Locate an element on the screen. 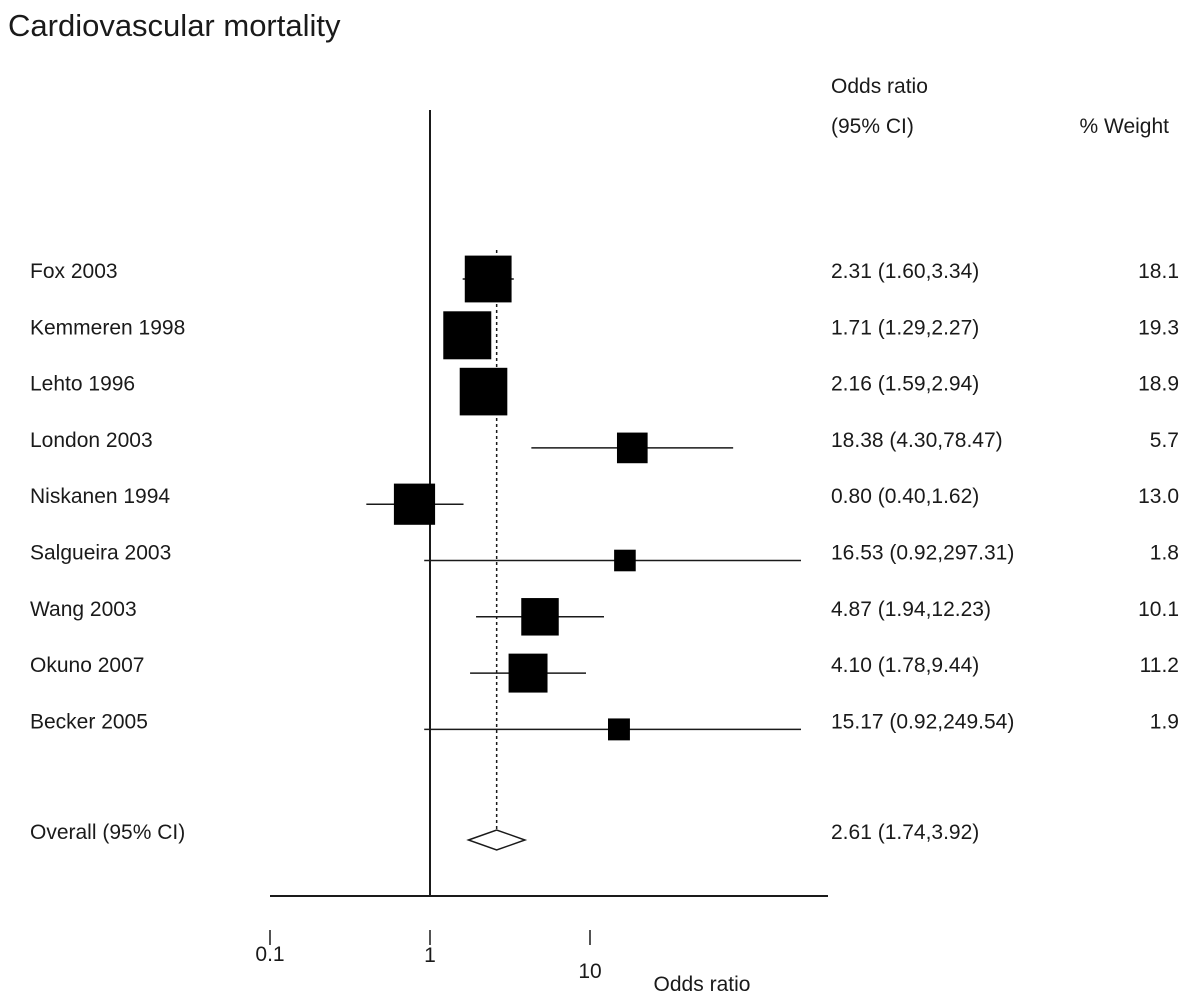 Image resolution: width=1188 pixels, height=999 pixels. study-weight: 13.0 is located at coordinates (1158, 496).